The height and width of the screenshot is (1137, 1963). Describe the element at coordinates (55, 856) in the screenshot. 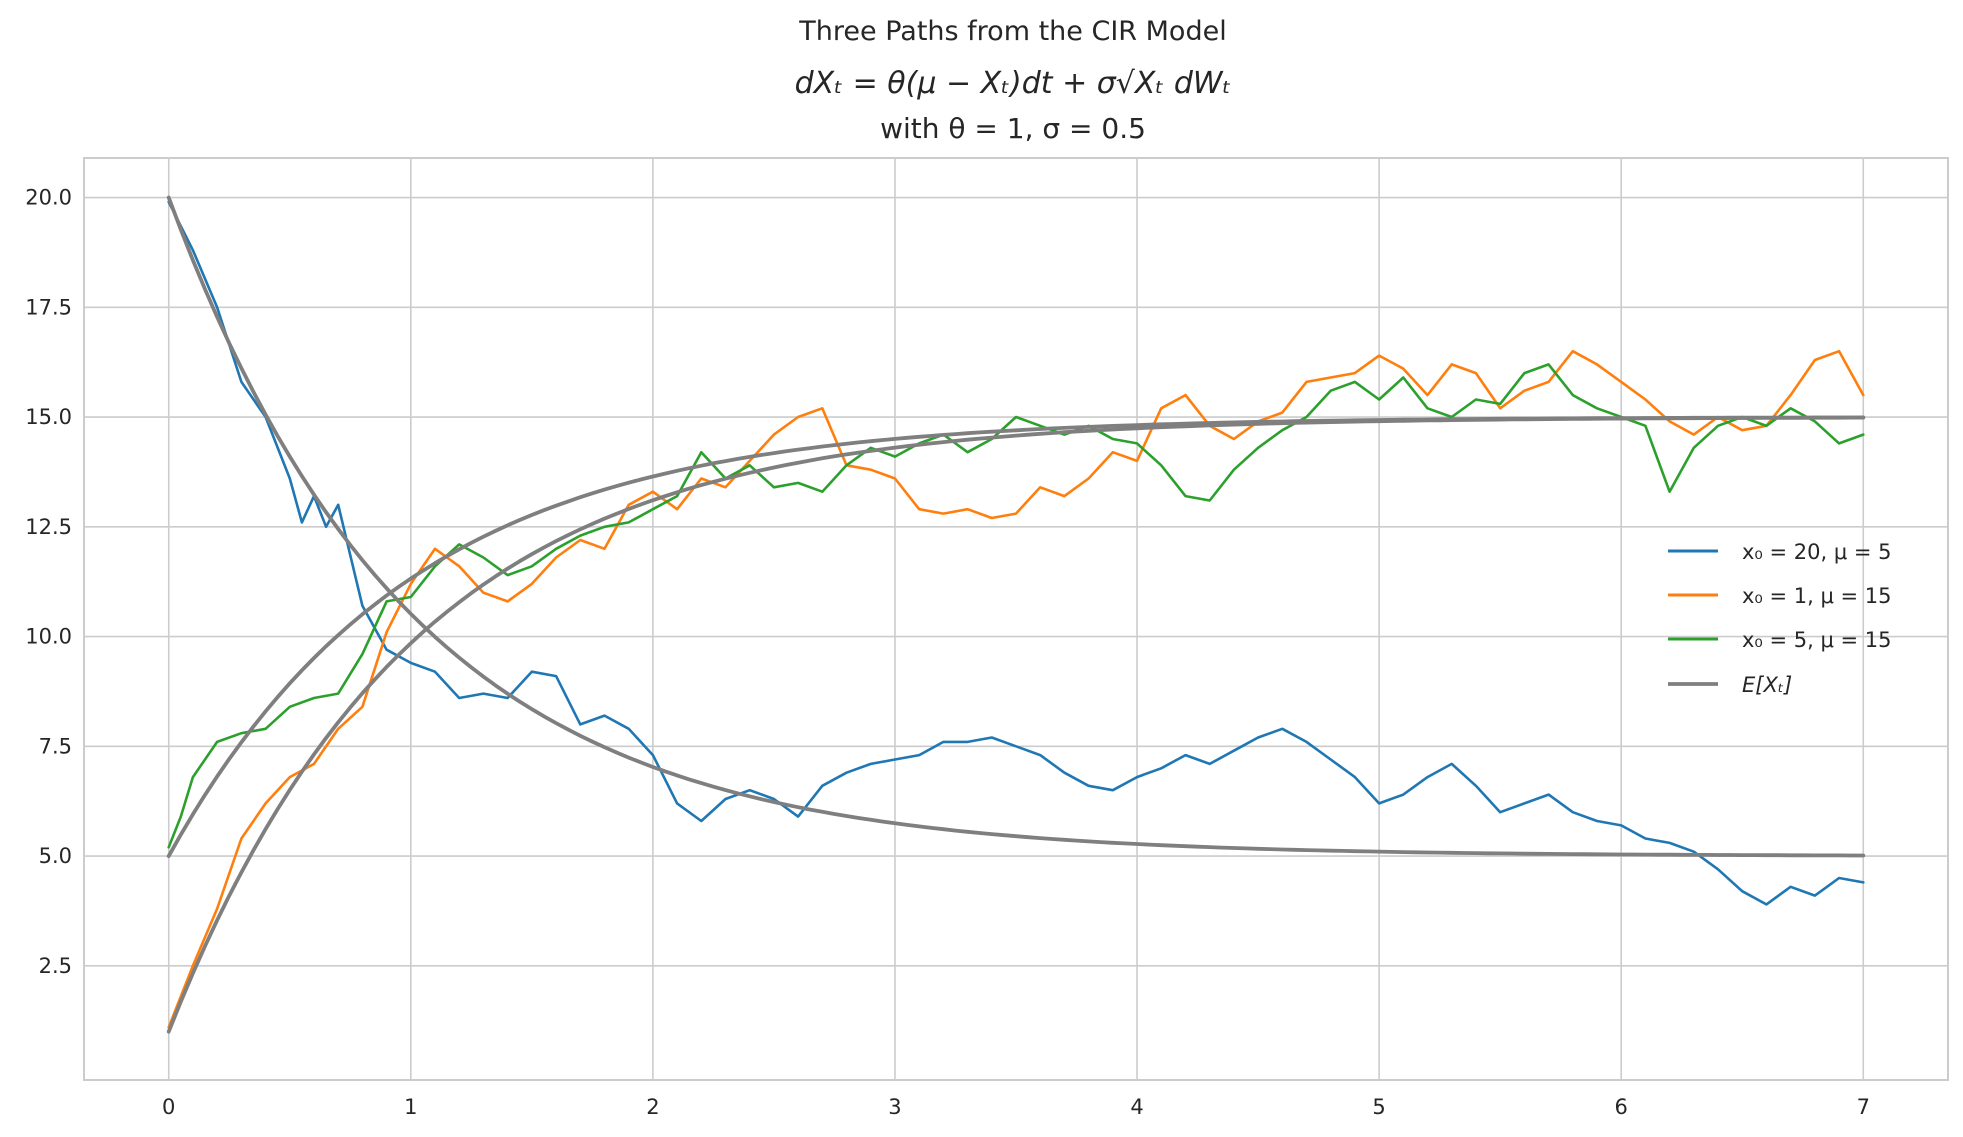

I see `y-tick-label: 5.0` at that location.